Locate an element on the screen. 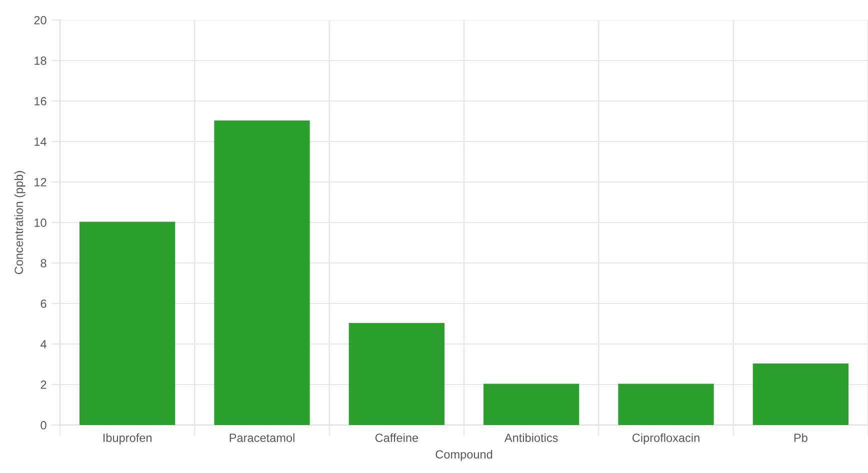 Image resolution: width=868 pixels, height=473 pixels. y-tick-label: 10 is located at coordinates (40, 222).